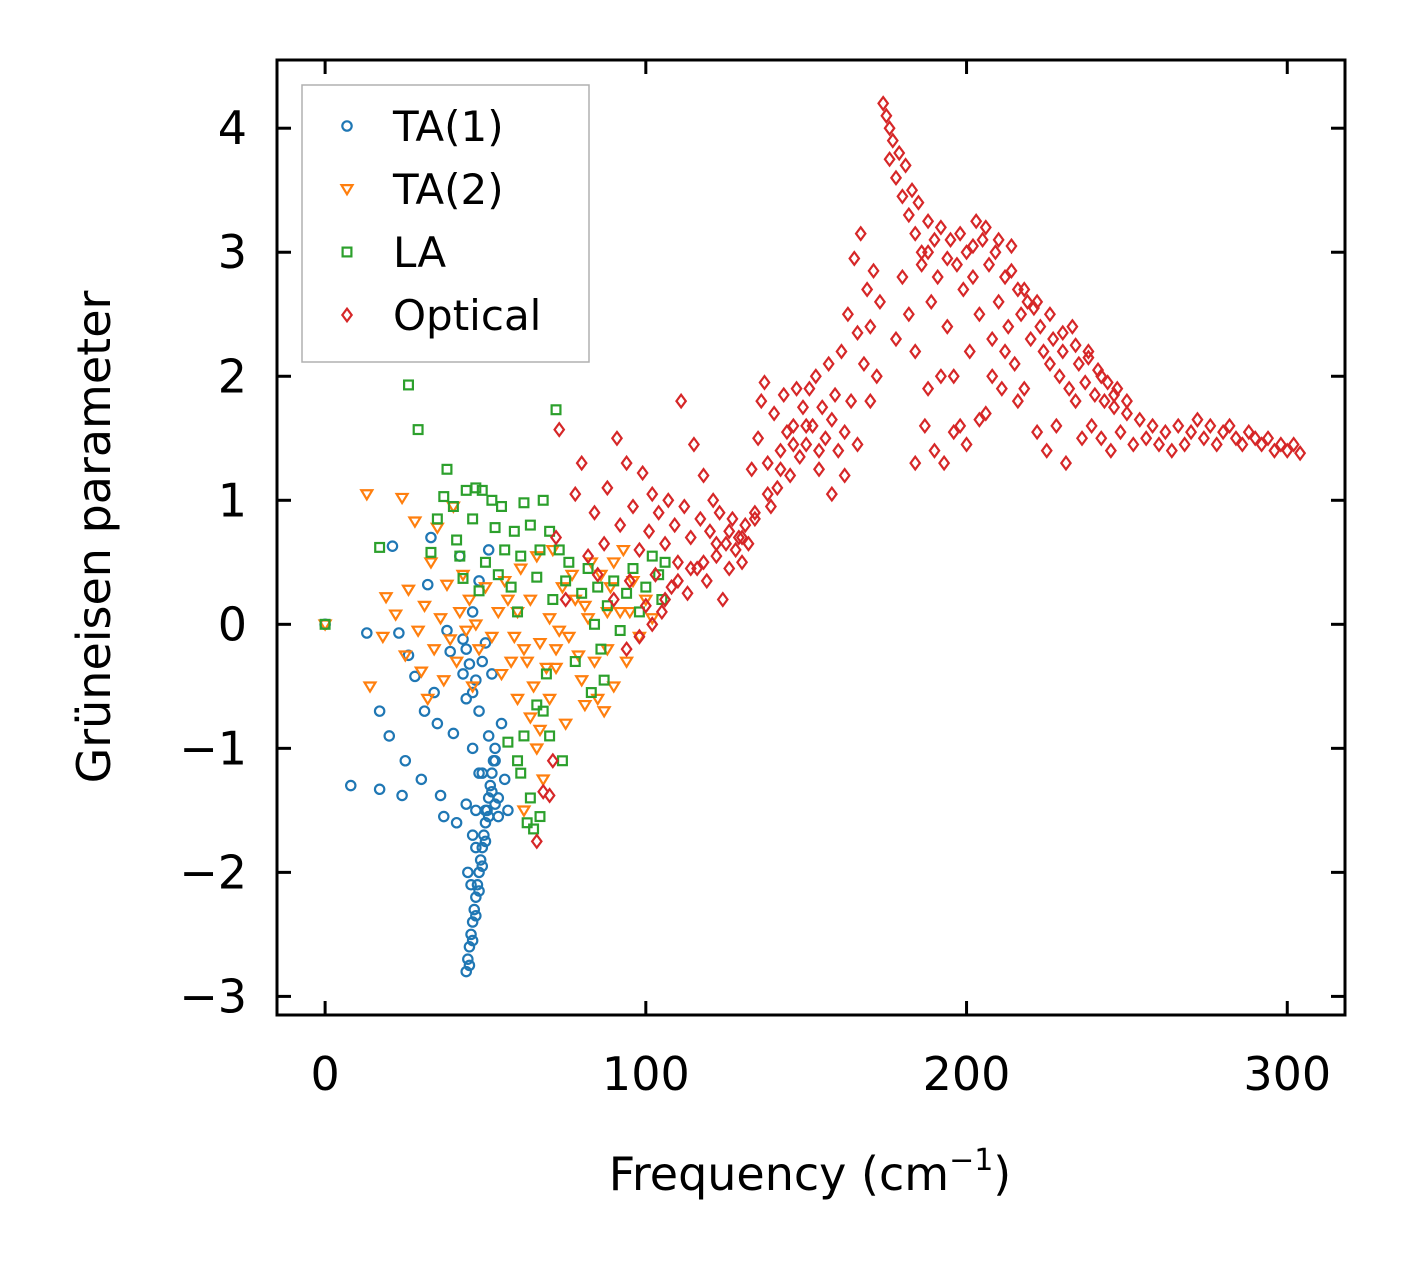 This screenshot has width=1406, height=1264. Describe the element at coordinates (232, 624) in the screenshot. I see `y-tick-label: 0` at that location.